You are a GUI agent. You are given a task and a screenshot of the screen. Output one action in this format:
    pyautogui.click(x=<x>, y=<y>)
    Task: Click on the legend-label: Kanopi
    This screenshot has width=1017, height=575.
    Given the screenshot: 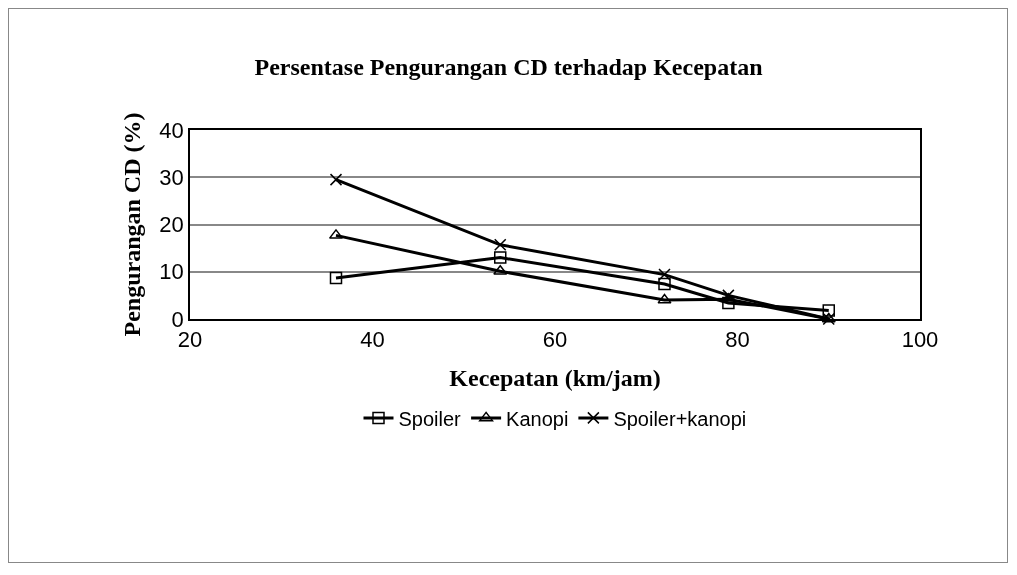 What is the action you would take?
    pyautogui.click(x=537, y=418)
    